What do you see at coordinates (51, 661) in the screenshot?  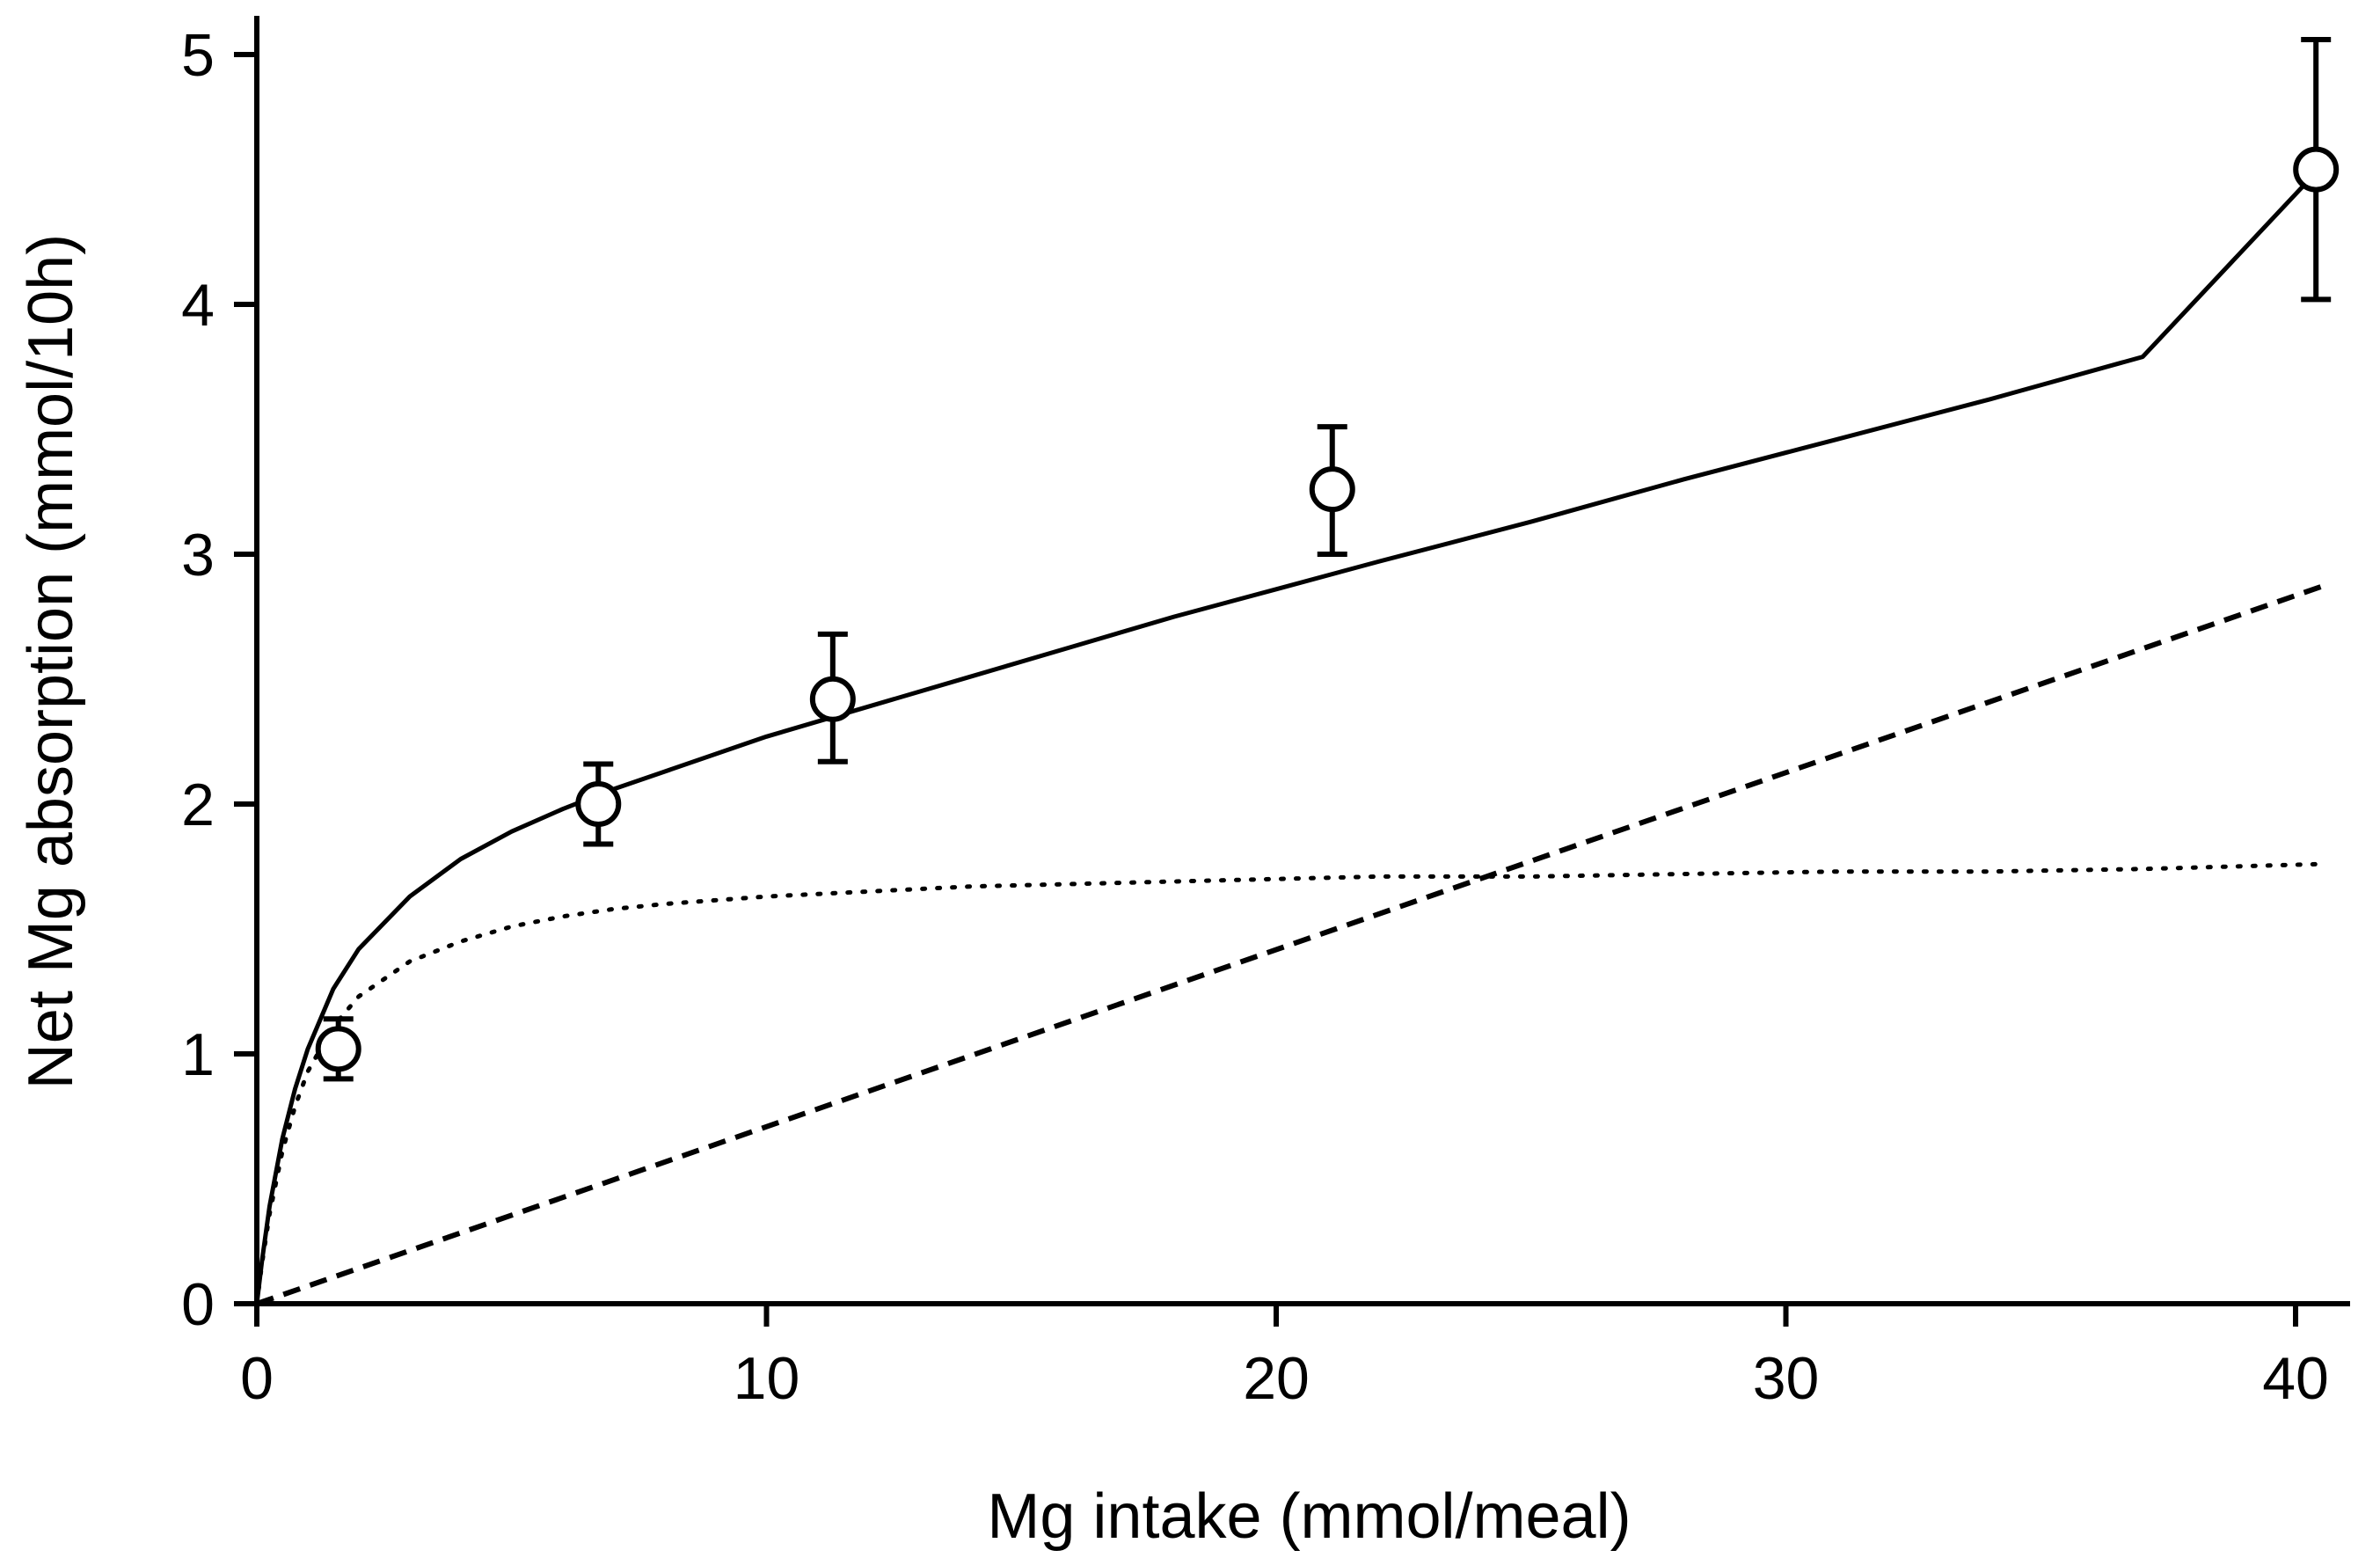 I see `y-axis-title: Net Mg absorption (mmol/10h)` at bounding box center [51, 661].